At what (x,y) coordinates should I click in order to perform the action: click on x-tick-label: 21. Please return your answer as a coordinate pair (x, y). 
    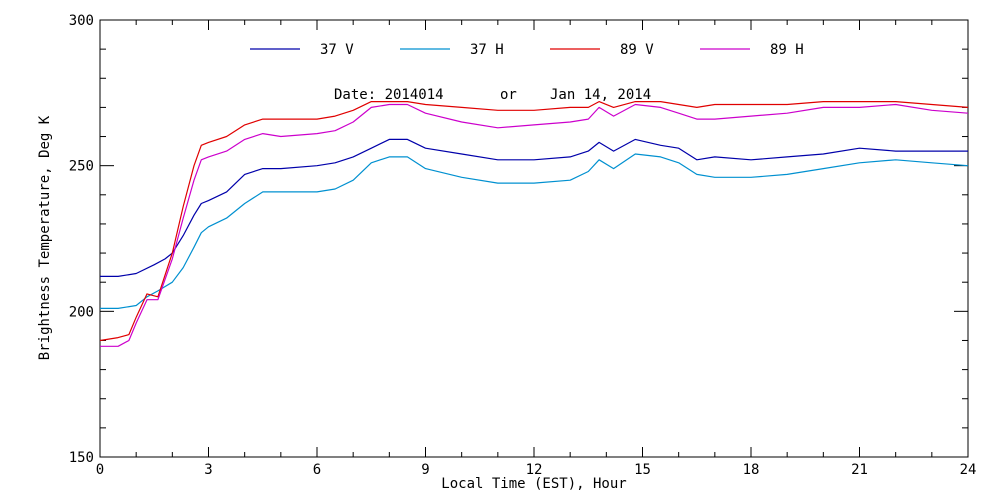
    Looking at the image, I should click on (859, 470).